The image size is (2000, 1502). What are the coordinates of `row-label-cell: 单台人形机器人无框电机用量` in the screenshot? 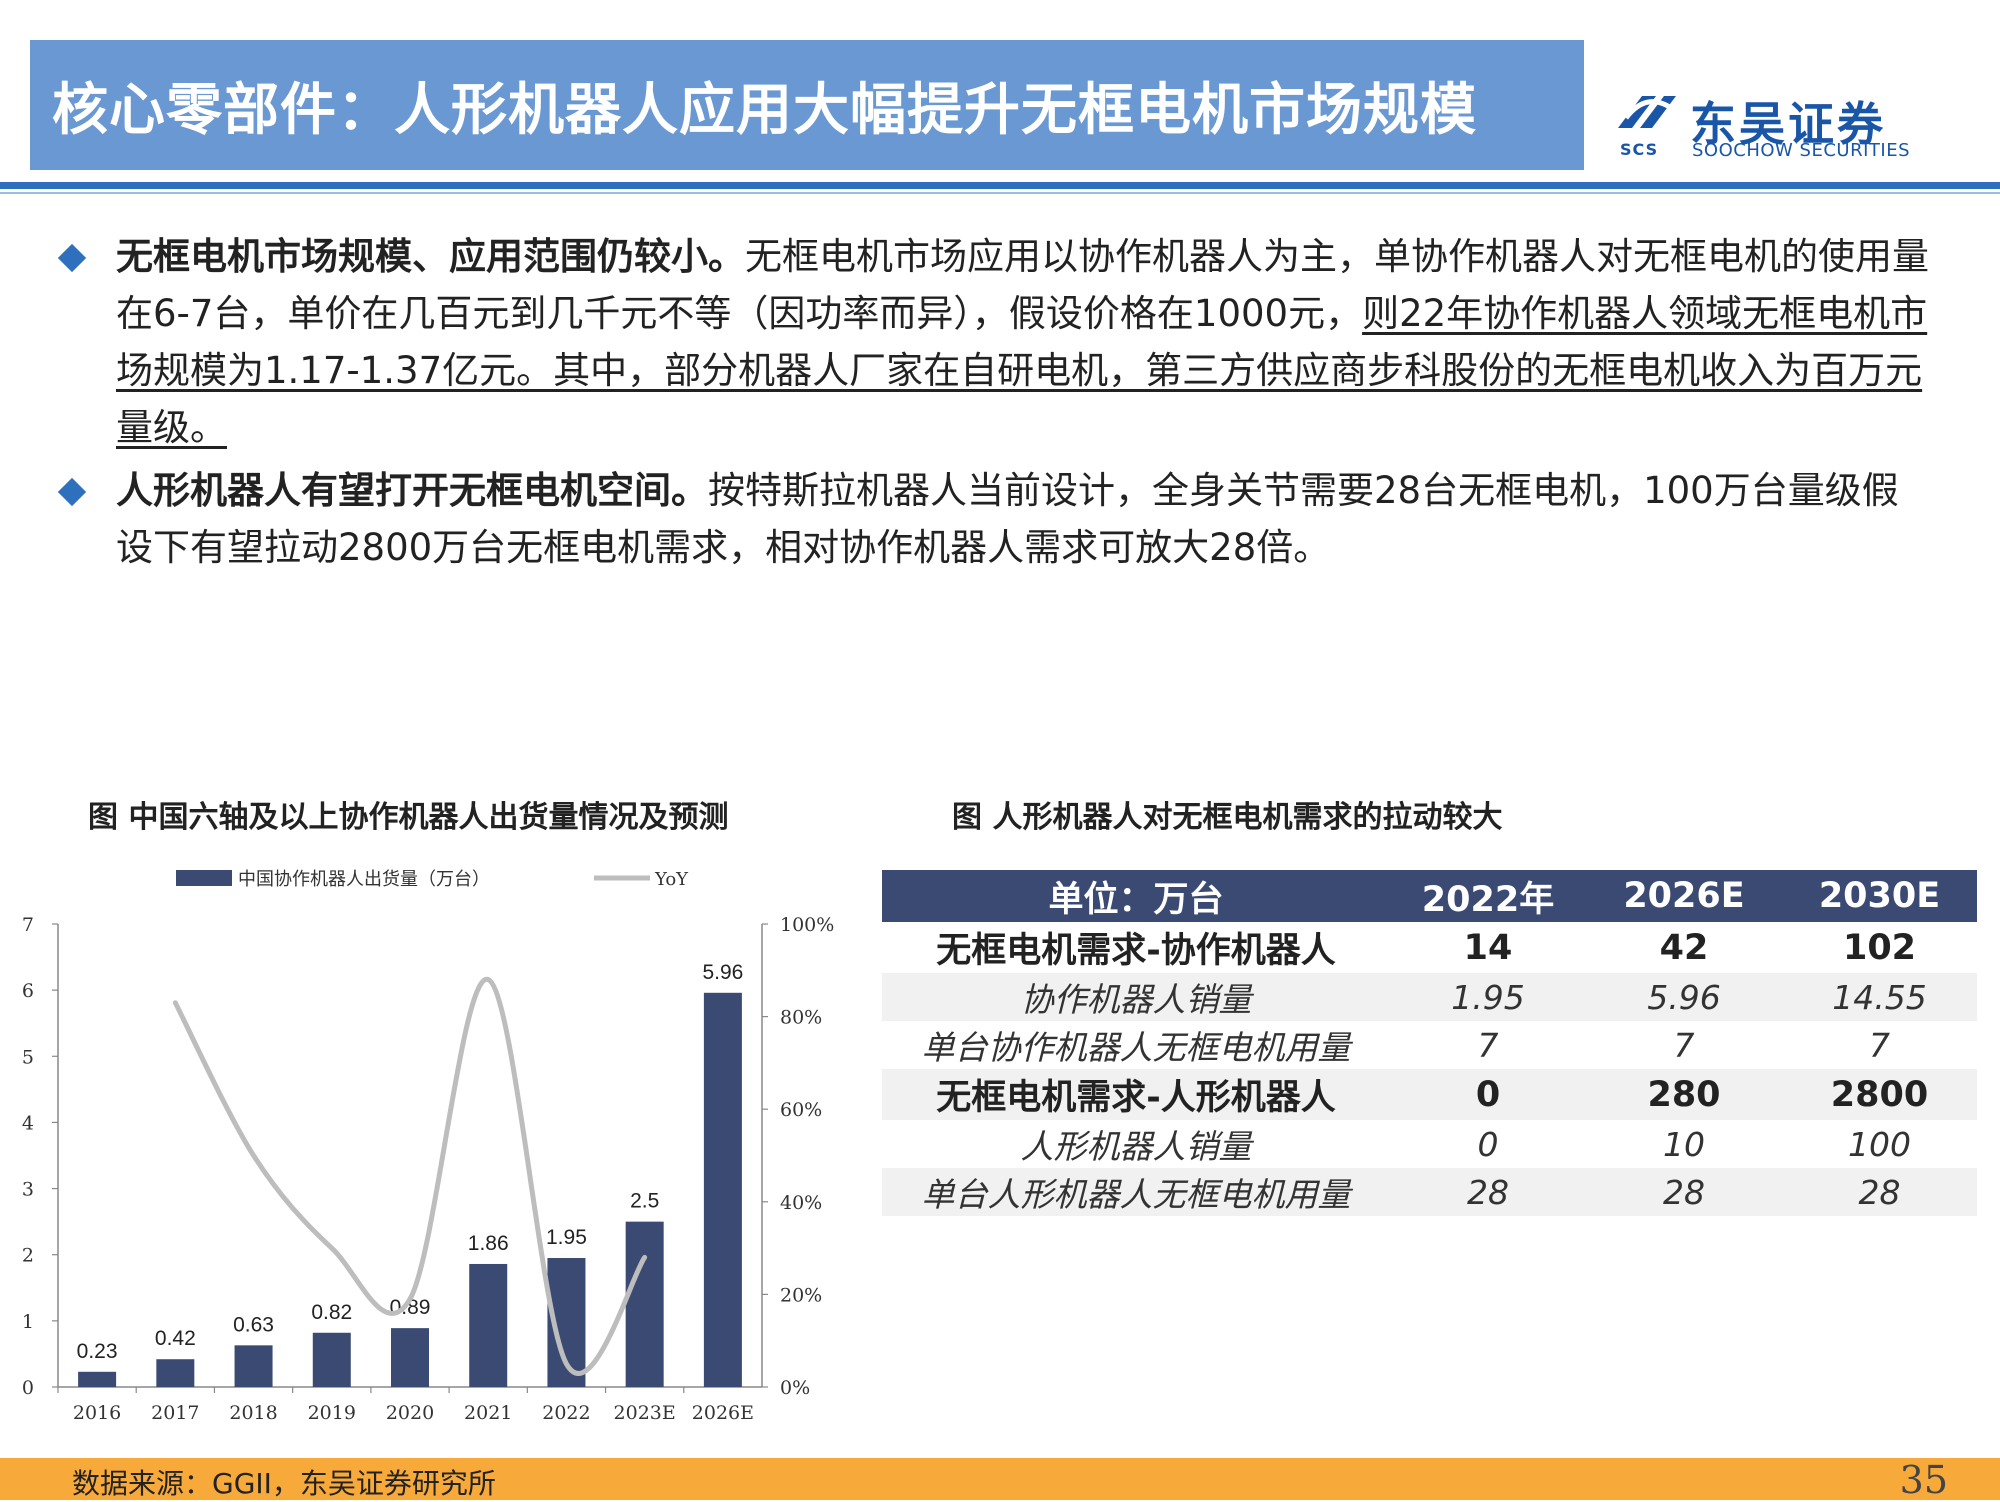 It's located at (1136, 1192).